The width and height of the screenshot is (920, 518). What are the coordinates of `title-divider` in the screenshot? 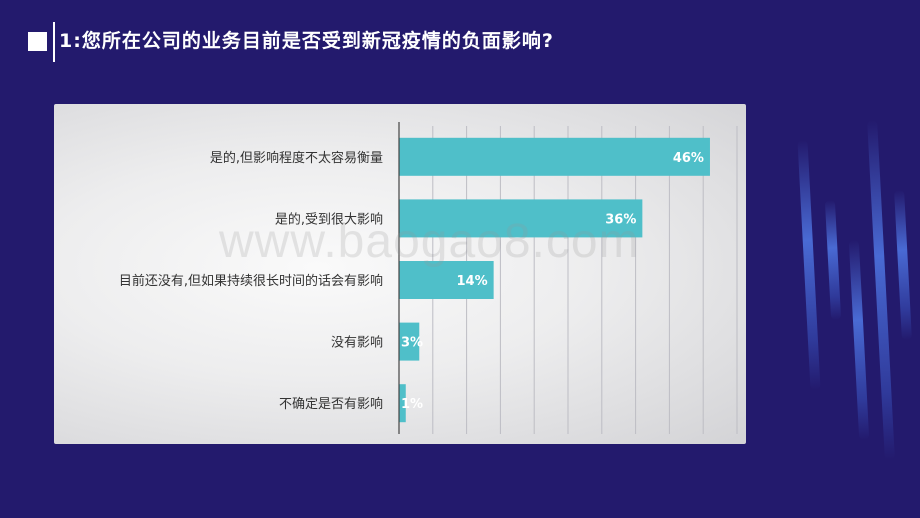 It's located at (54, 42).